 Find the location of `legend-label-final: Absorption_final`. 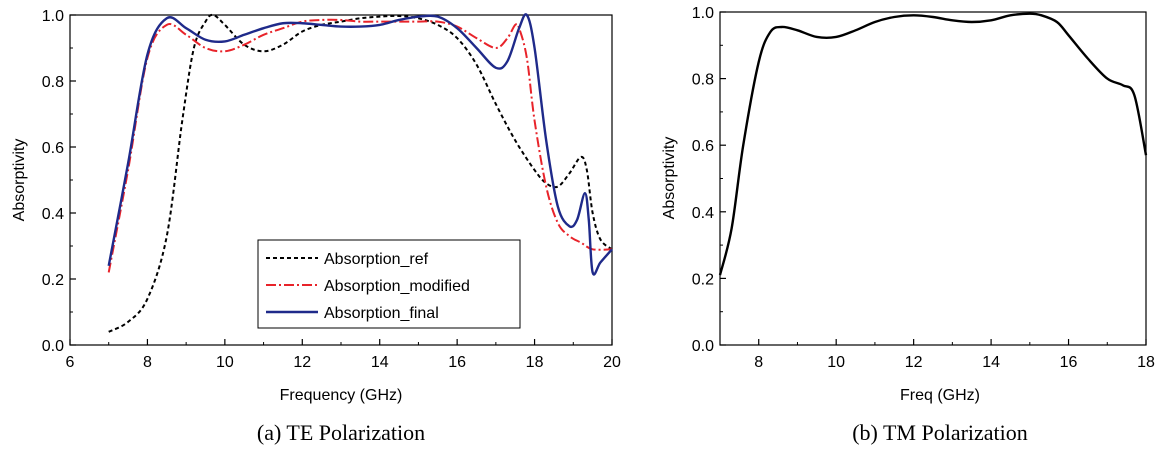

legend-label-final: Absorption_final is located at coordinates (381, 313).